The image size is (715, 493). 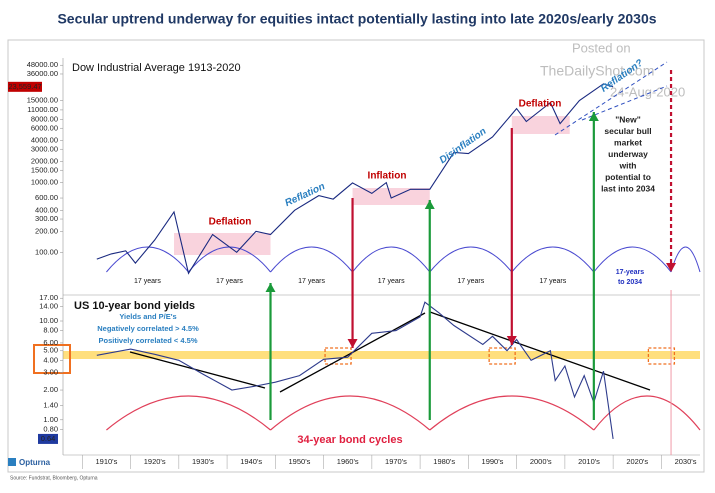 I want to click on y-tick-label: 6.00, so click(x=50, y=342).